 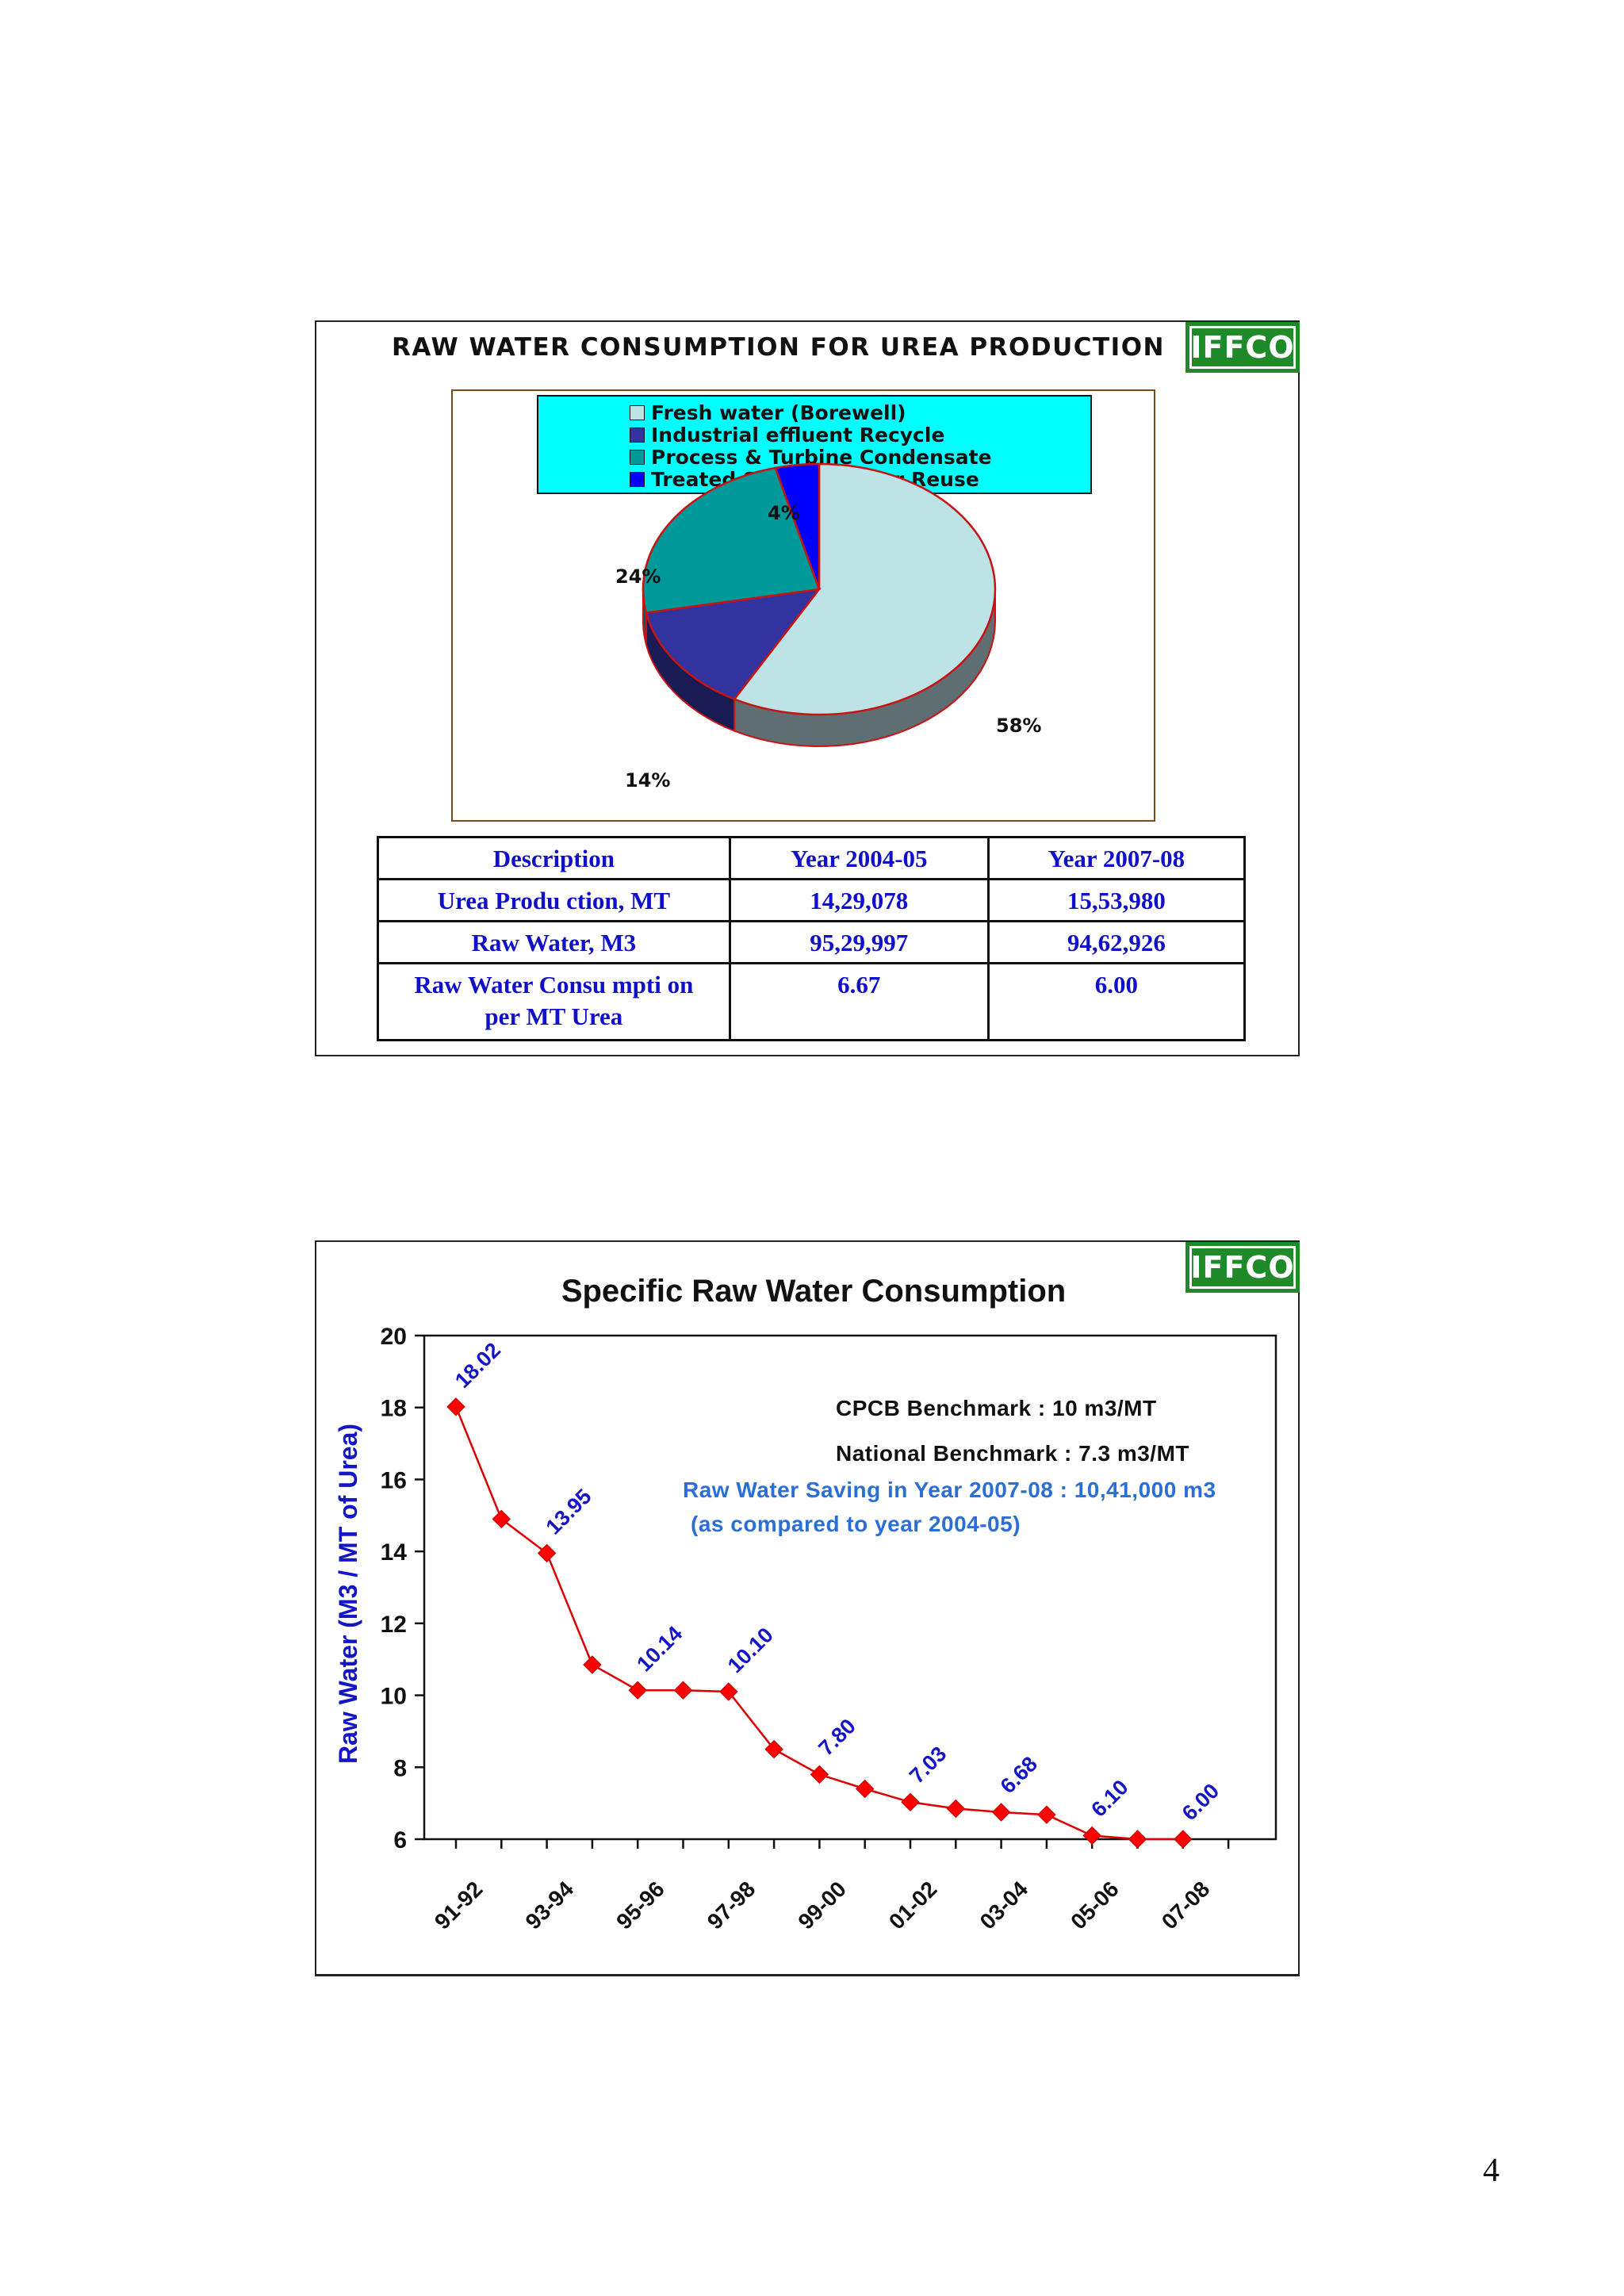 I want to click on annotation-cpcb-benchmark: CPCB Benchmark : 10 m3/MT, so click(x=996, y=1408).